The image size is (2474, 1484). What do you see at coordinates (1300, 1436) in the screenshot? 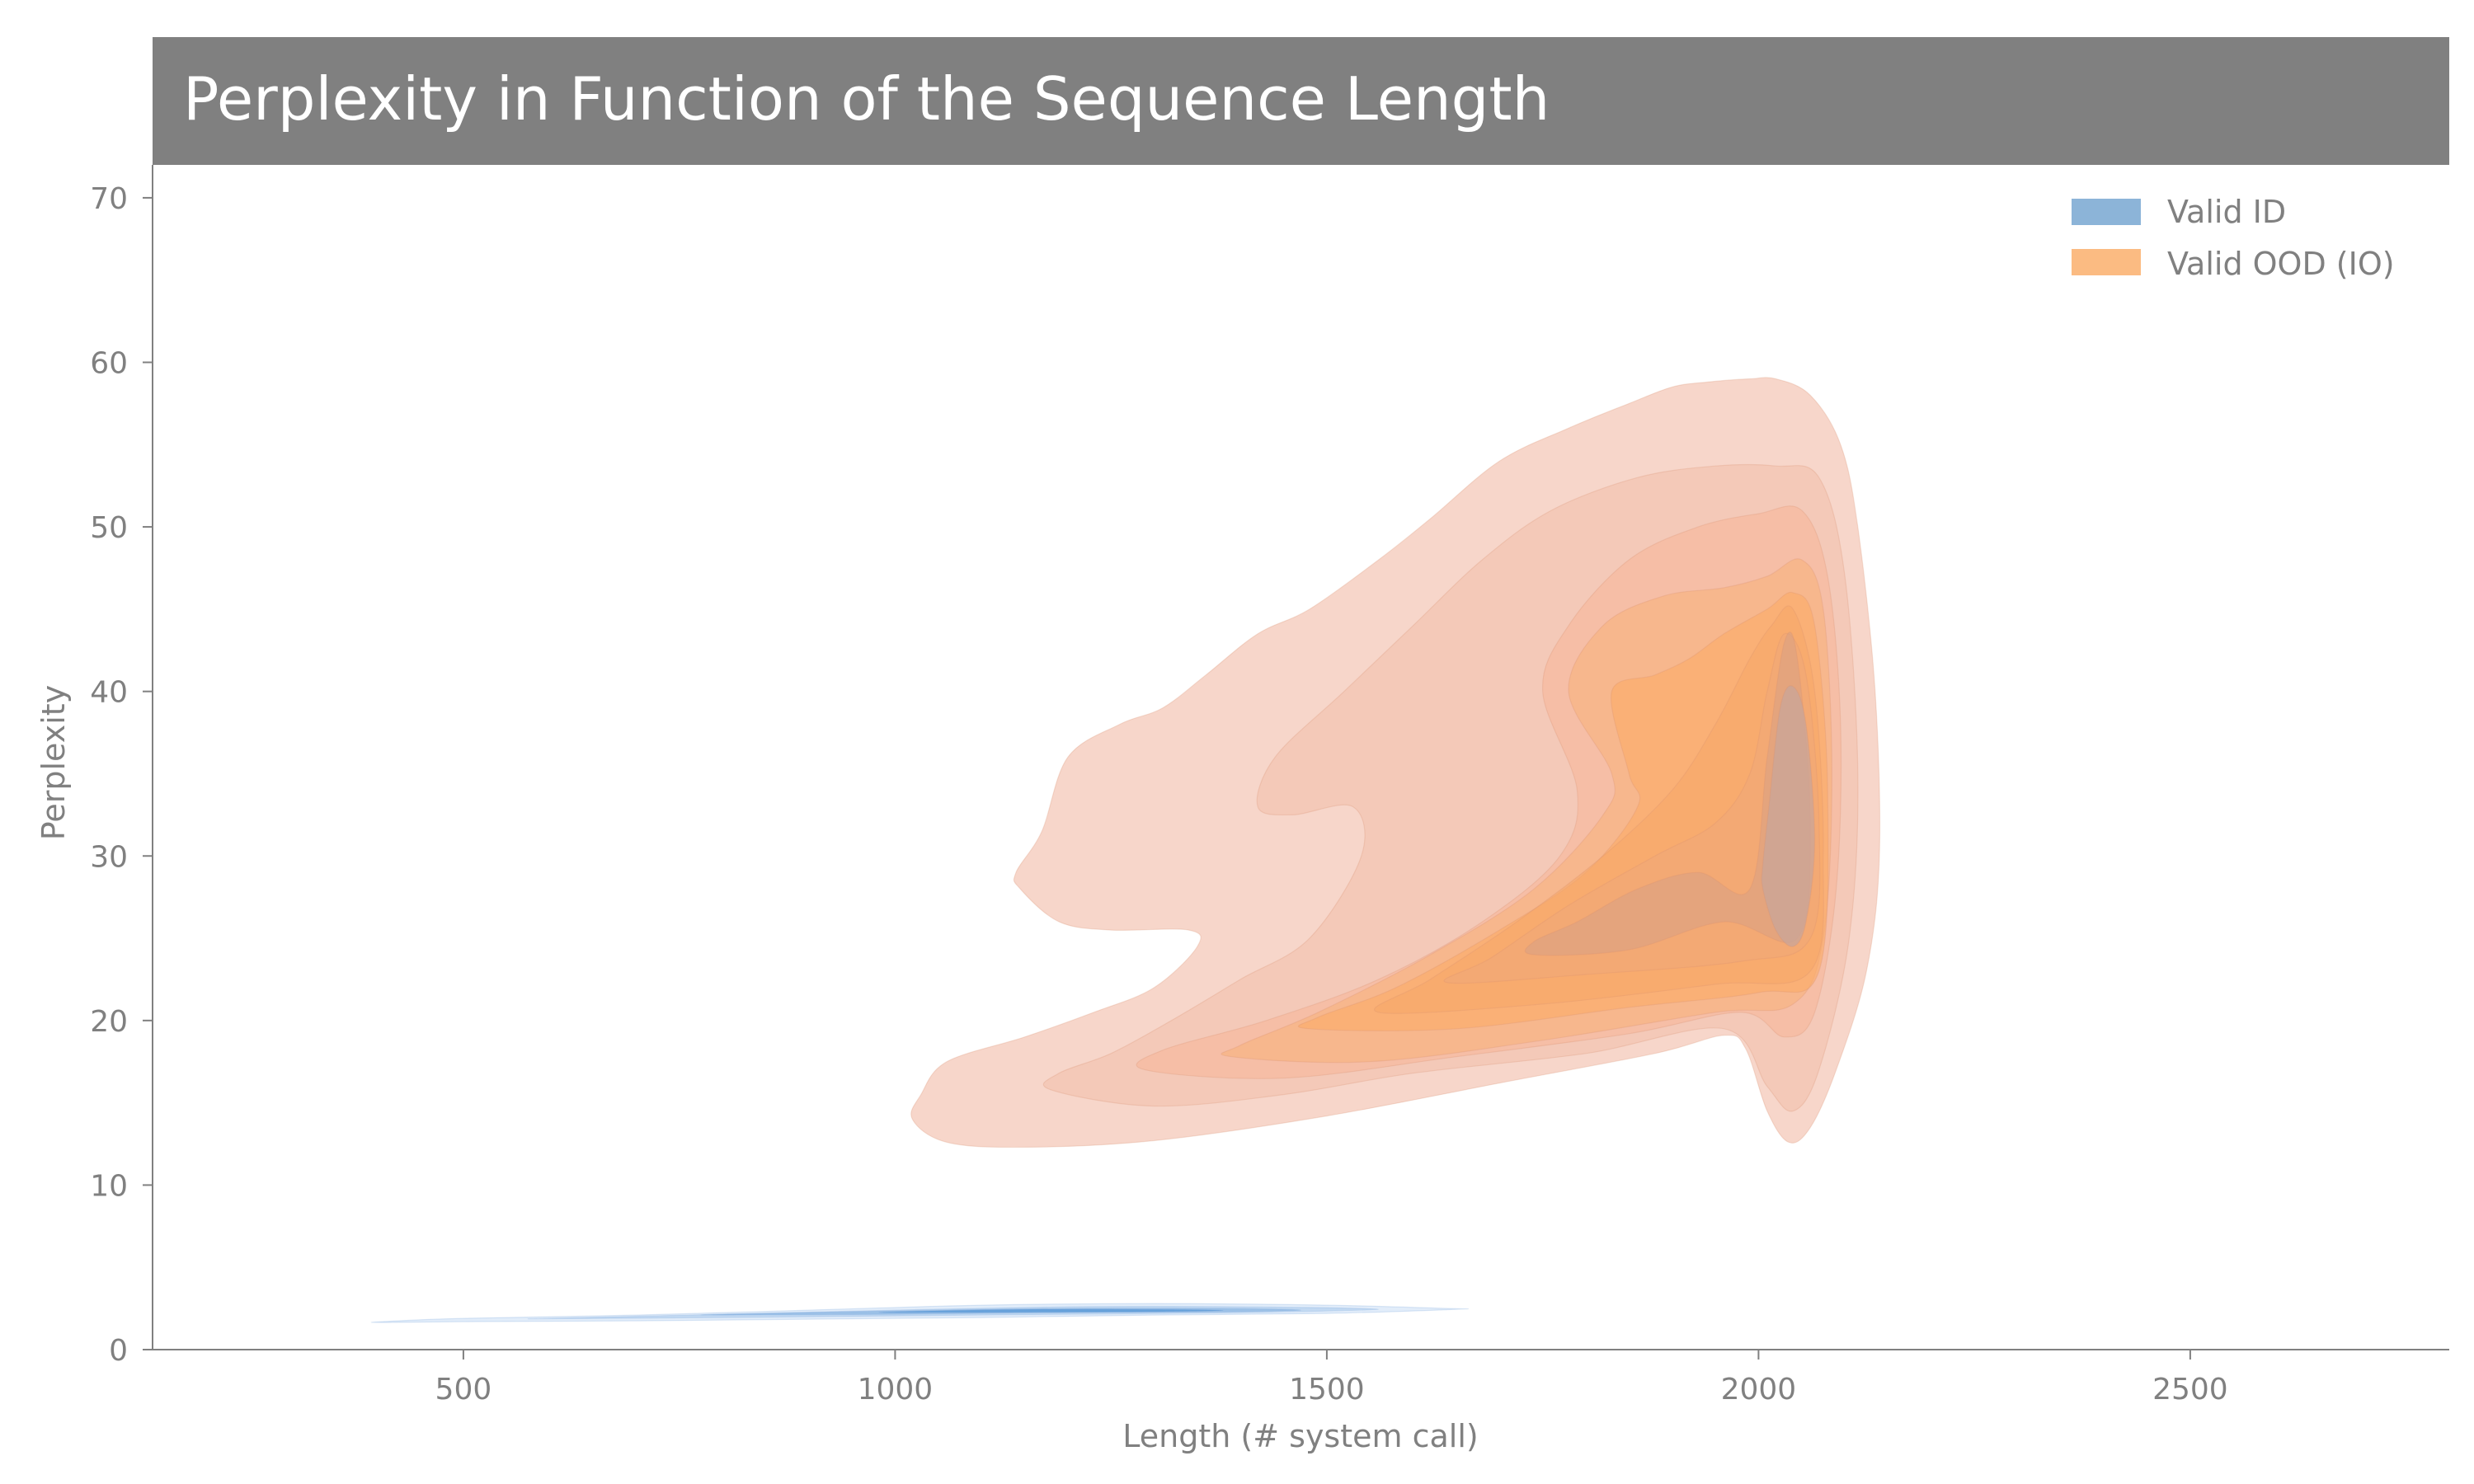
I see `x-axis-label: Length (# system call)` at bounding box center [1300, 1436].